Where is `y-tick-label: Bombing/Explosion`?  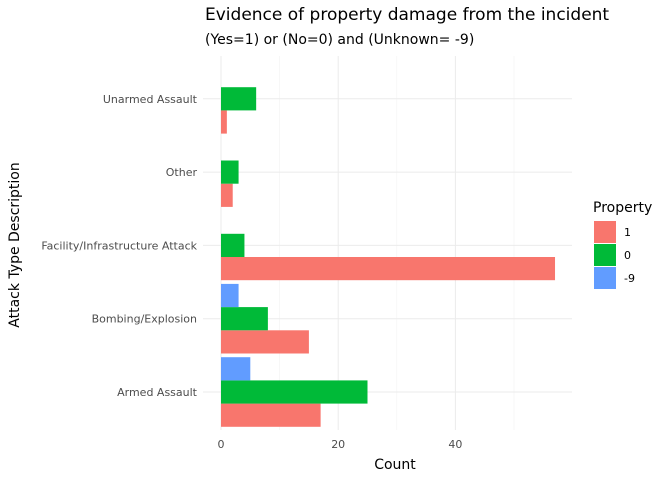 y-tick-label: Bombing/Explosion is located at coordinates (144, 319).